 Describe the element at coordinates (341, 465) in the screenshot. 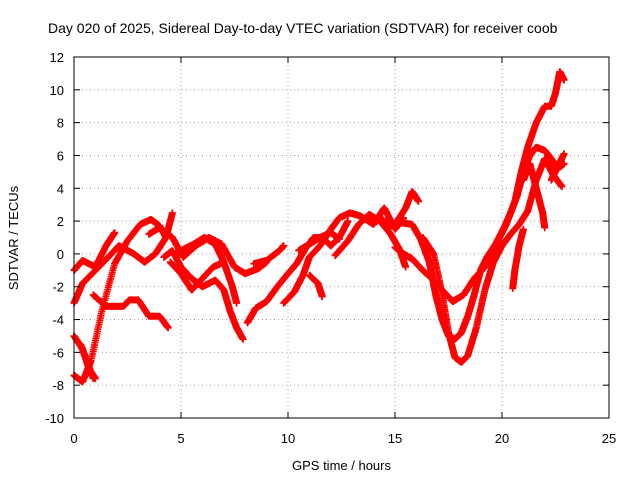

I see `x-axis-label: GPS time / hours` at that location.